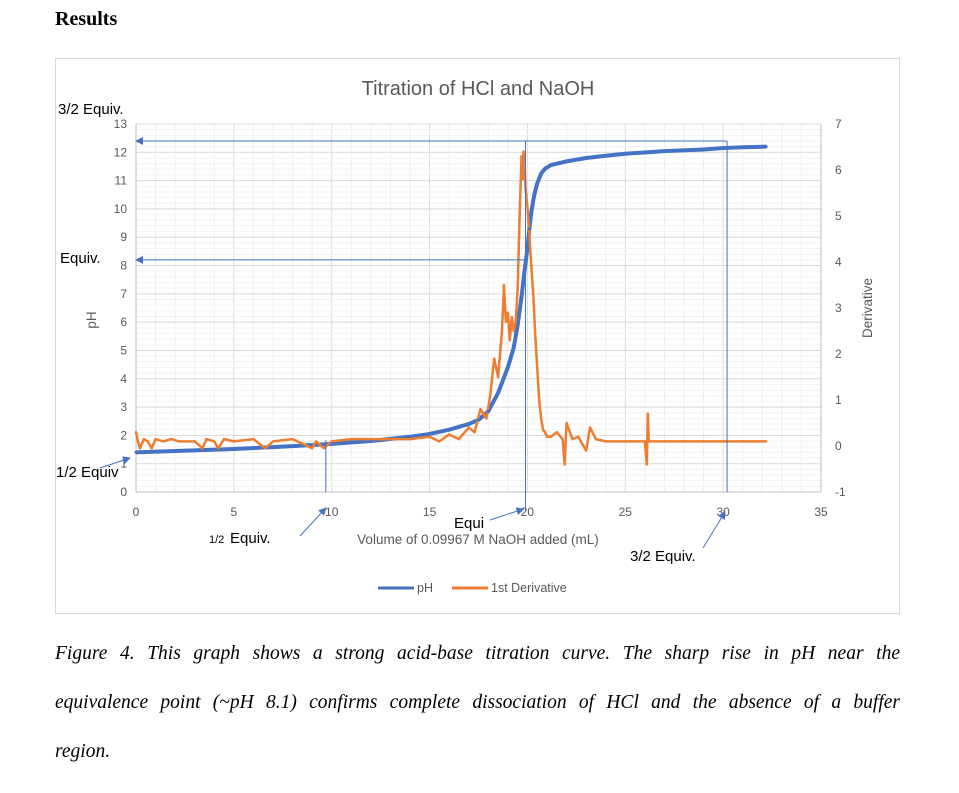  What do you see at coordinates (136, 512) in the screenshot?
I see `x-tick-label: 0` at bounding box center [136, 512].